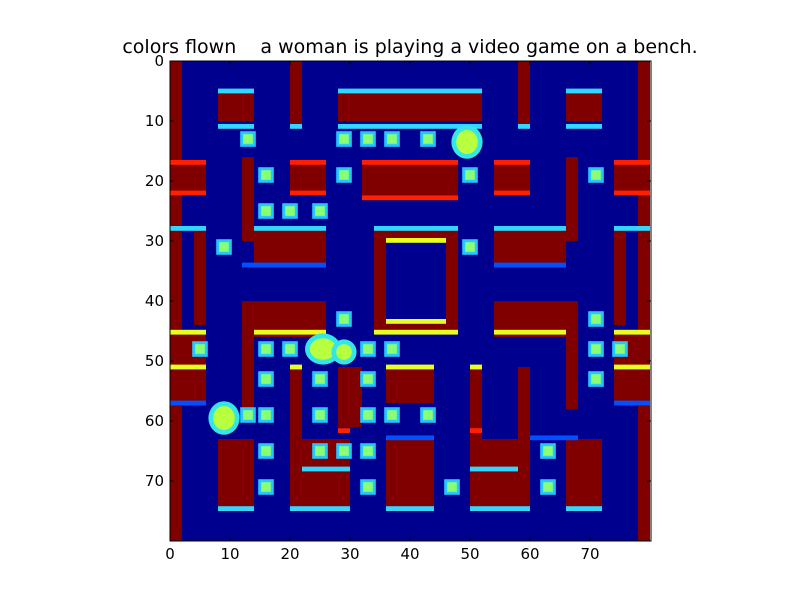  I want to click on y-tick-label: 70, so click(154, 481).